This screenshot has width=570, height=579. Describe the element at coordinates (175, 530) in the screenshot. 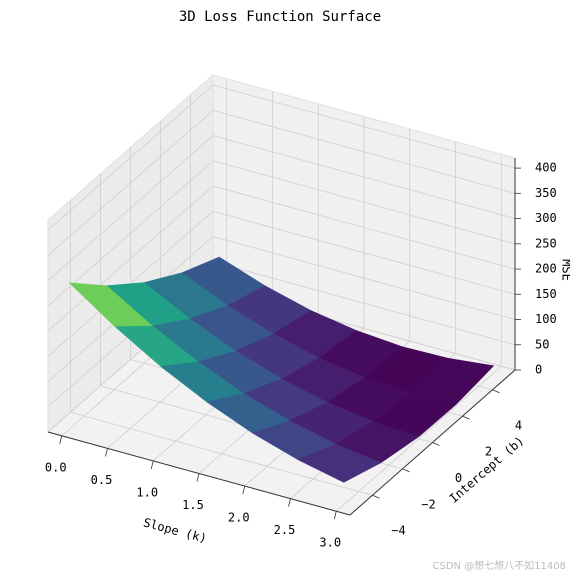

I see `x-axis-label: Slope (k)` at that location.